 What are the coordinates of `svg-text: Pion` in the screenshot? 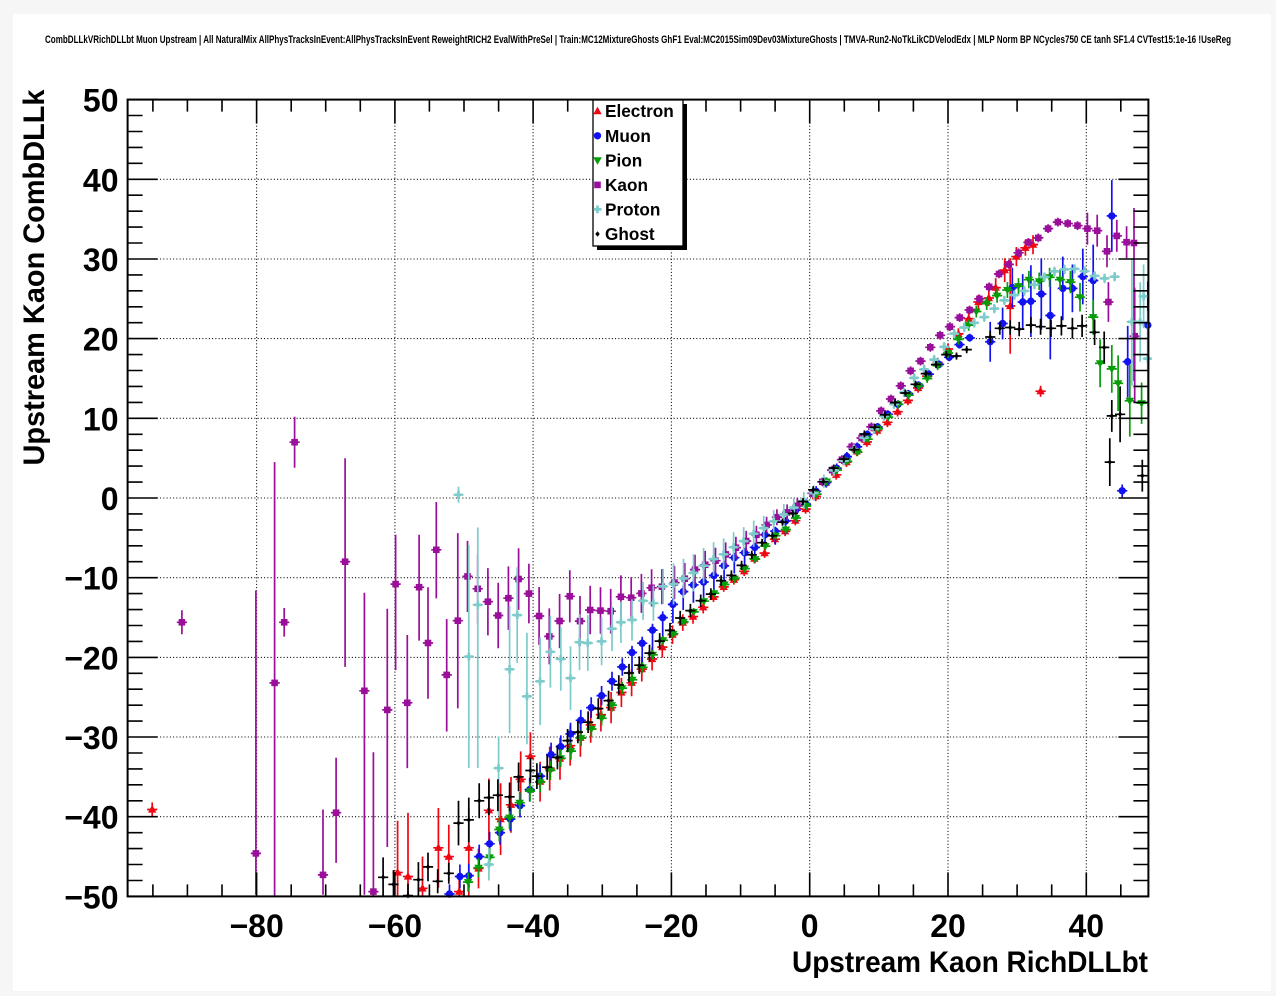 It's located at (623, 160).